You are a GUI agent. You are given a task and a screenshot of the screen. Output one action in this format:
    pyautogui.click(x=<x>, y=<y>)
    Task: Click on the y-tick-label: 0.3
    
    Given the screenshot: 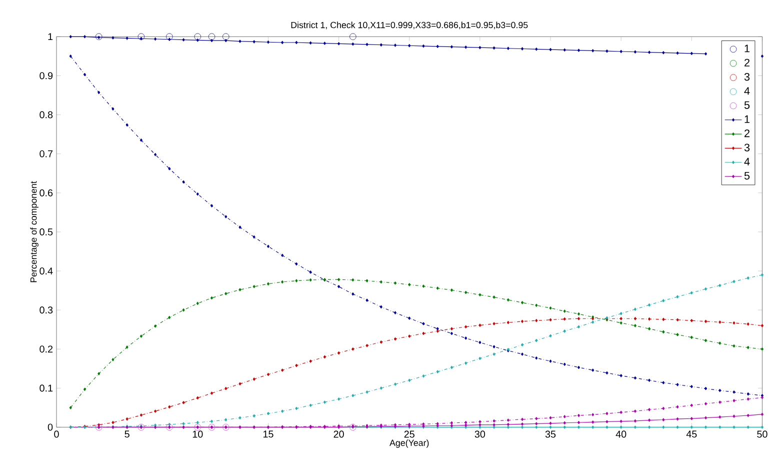 What is the action you would take?
    pyautogui.click(x=46, y=310)
    